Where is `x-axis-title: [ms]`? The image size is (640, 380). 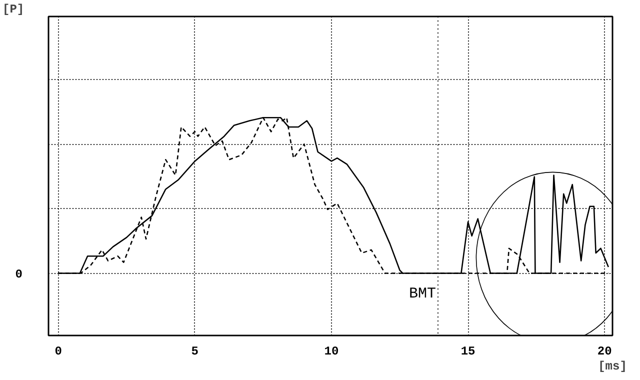
x-axis-title: [ms] is located at coordinates (612, 367).